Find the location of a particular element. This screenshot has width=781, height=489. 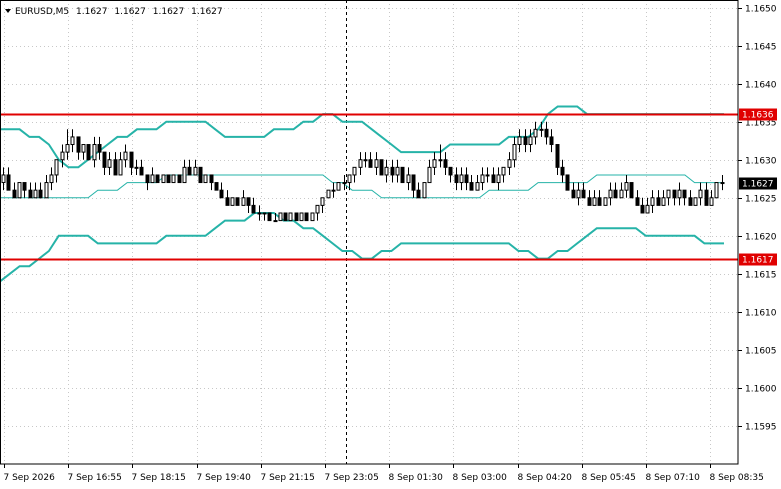

x-tick-label: 7 Sep 2026 is located at coordinates (30, 478).